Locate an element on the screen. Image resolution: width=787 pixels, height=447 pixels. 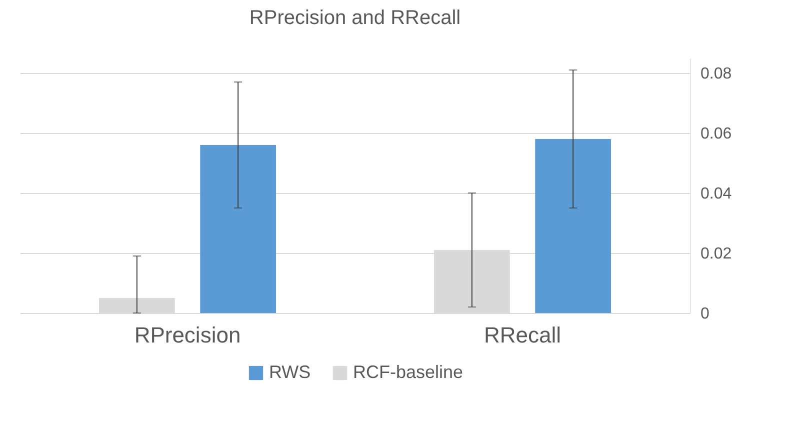
y-tick-label: 0.04 is located at coordinates (716, 194).